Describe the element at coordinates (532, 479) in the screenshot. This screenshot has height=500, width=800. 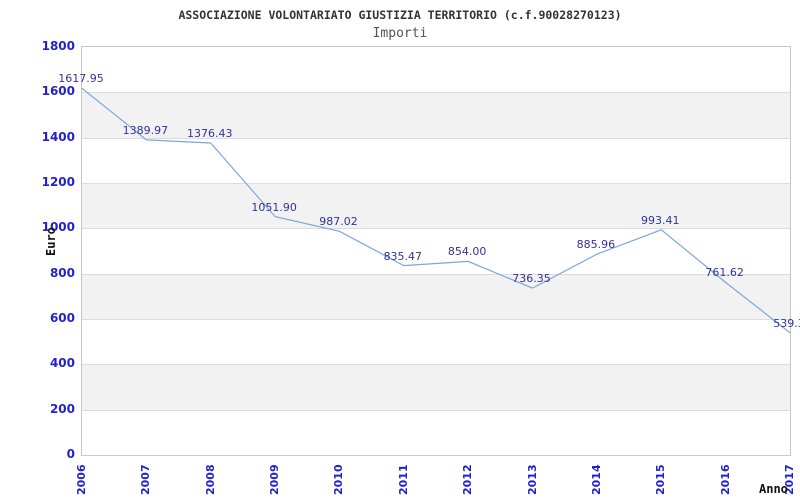
I see `x-tick-label: 2013` at that location.